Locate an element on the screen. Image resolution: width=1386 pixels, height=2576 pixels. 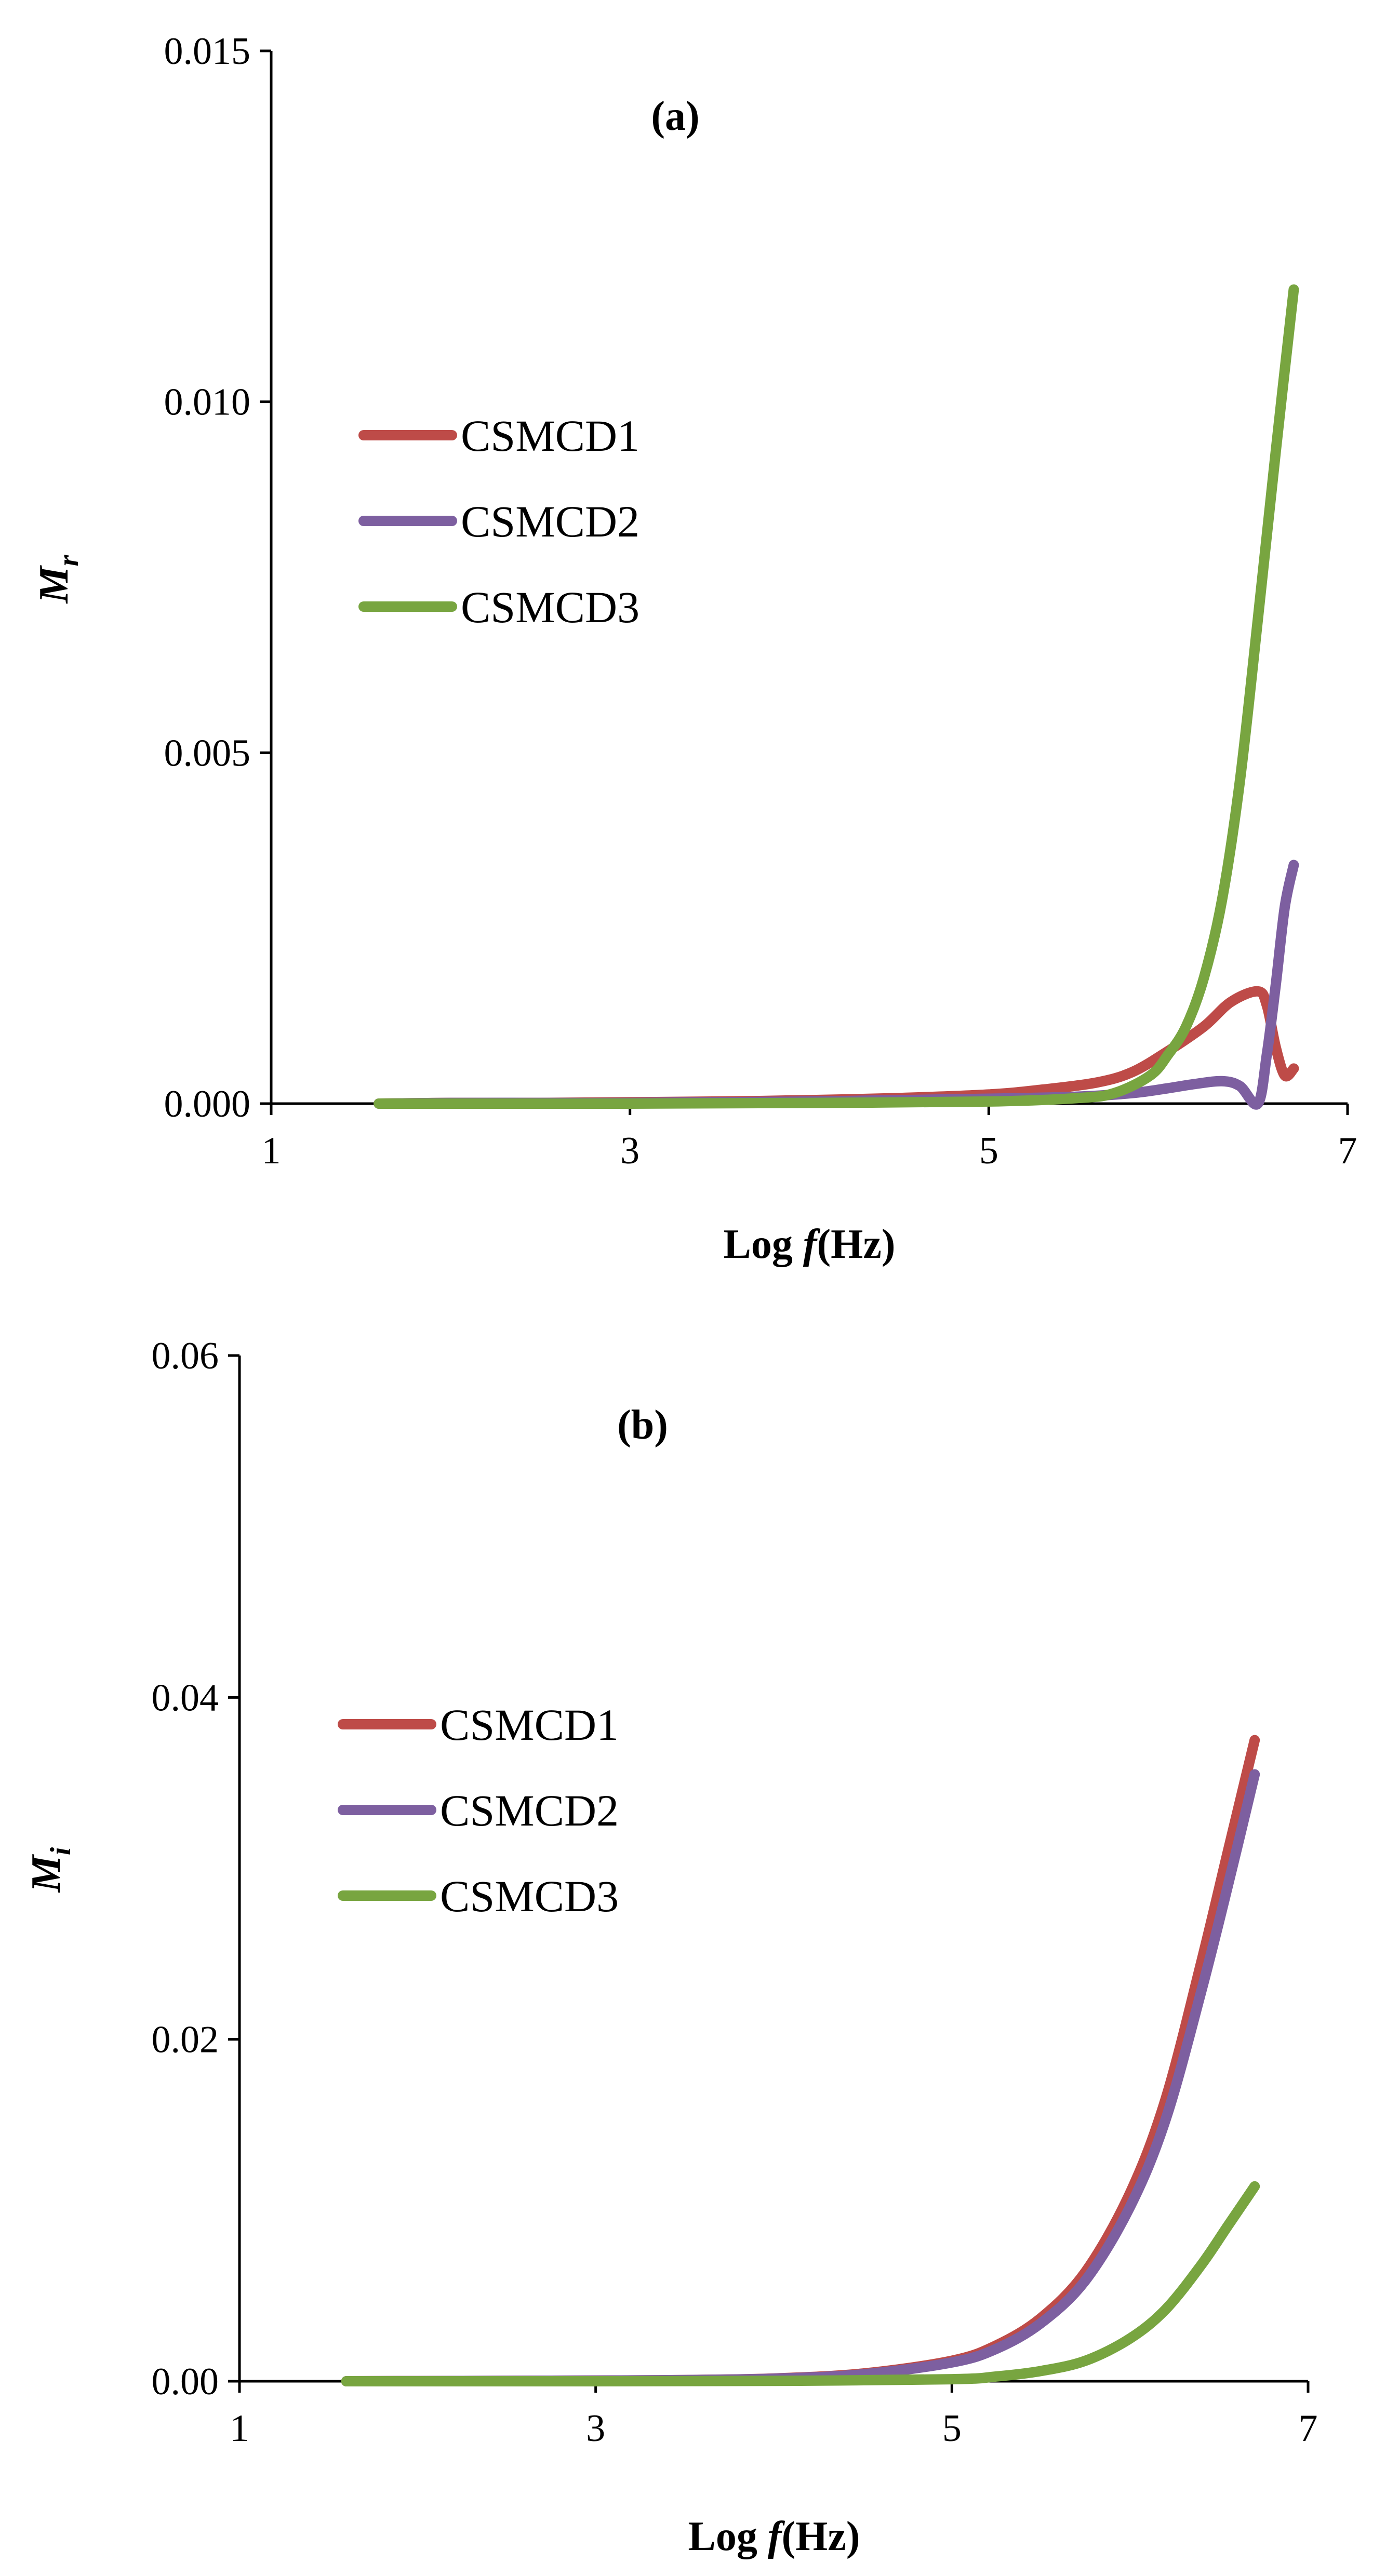
panel-a-x-tick-label: 3 is located at coordinates (630, 1151).